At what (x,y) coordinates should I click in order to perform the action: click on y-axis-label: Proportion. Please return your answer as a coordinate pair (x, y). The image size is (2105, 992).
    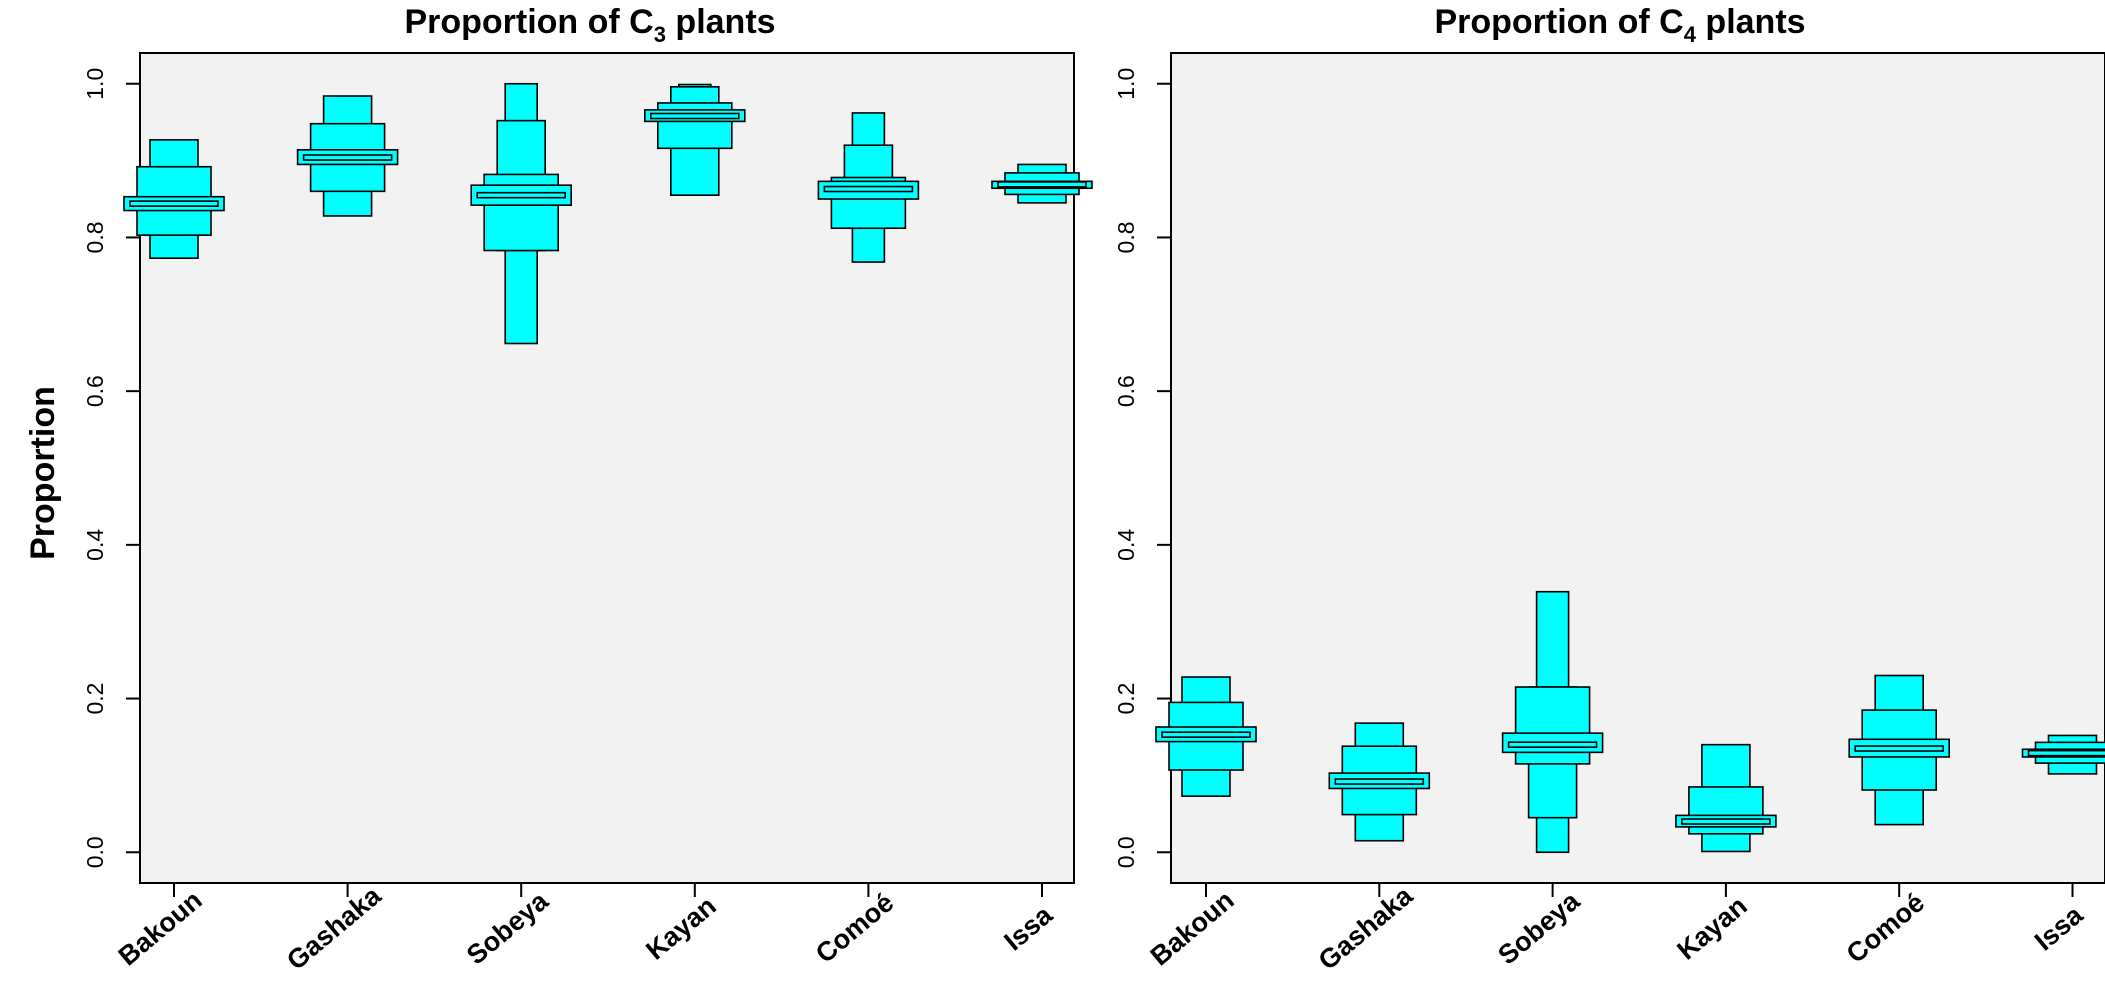
    Looking at the image, I should click on (43, 473).